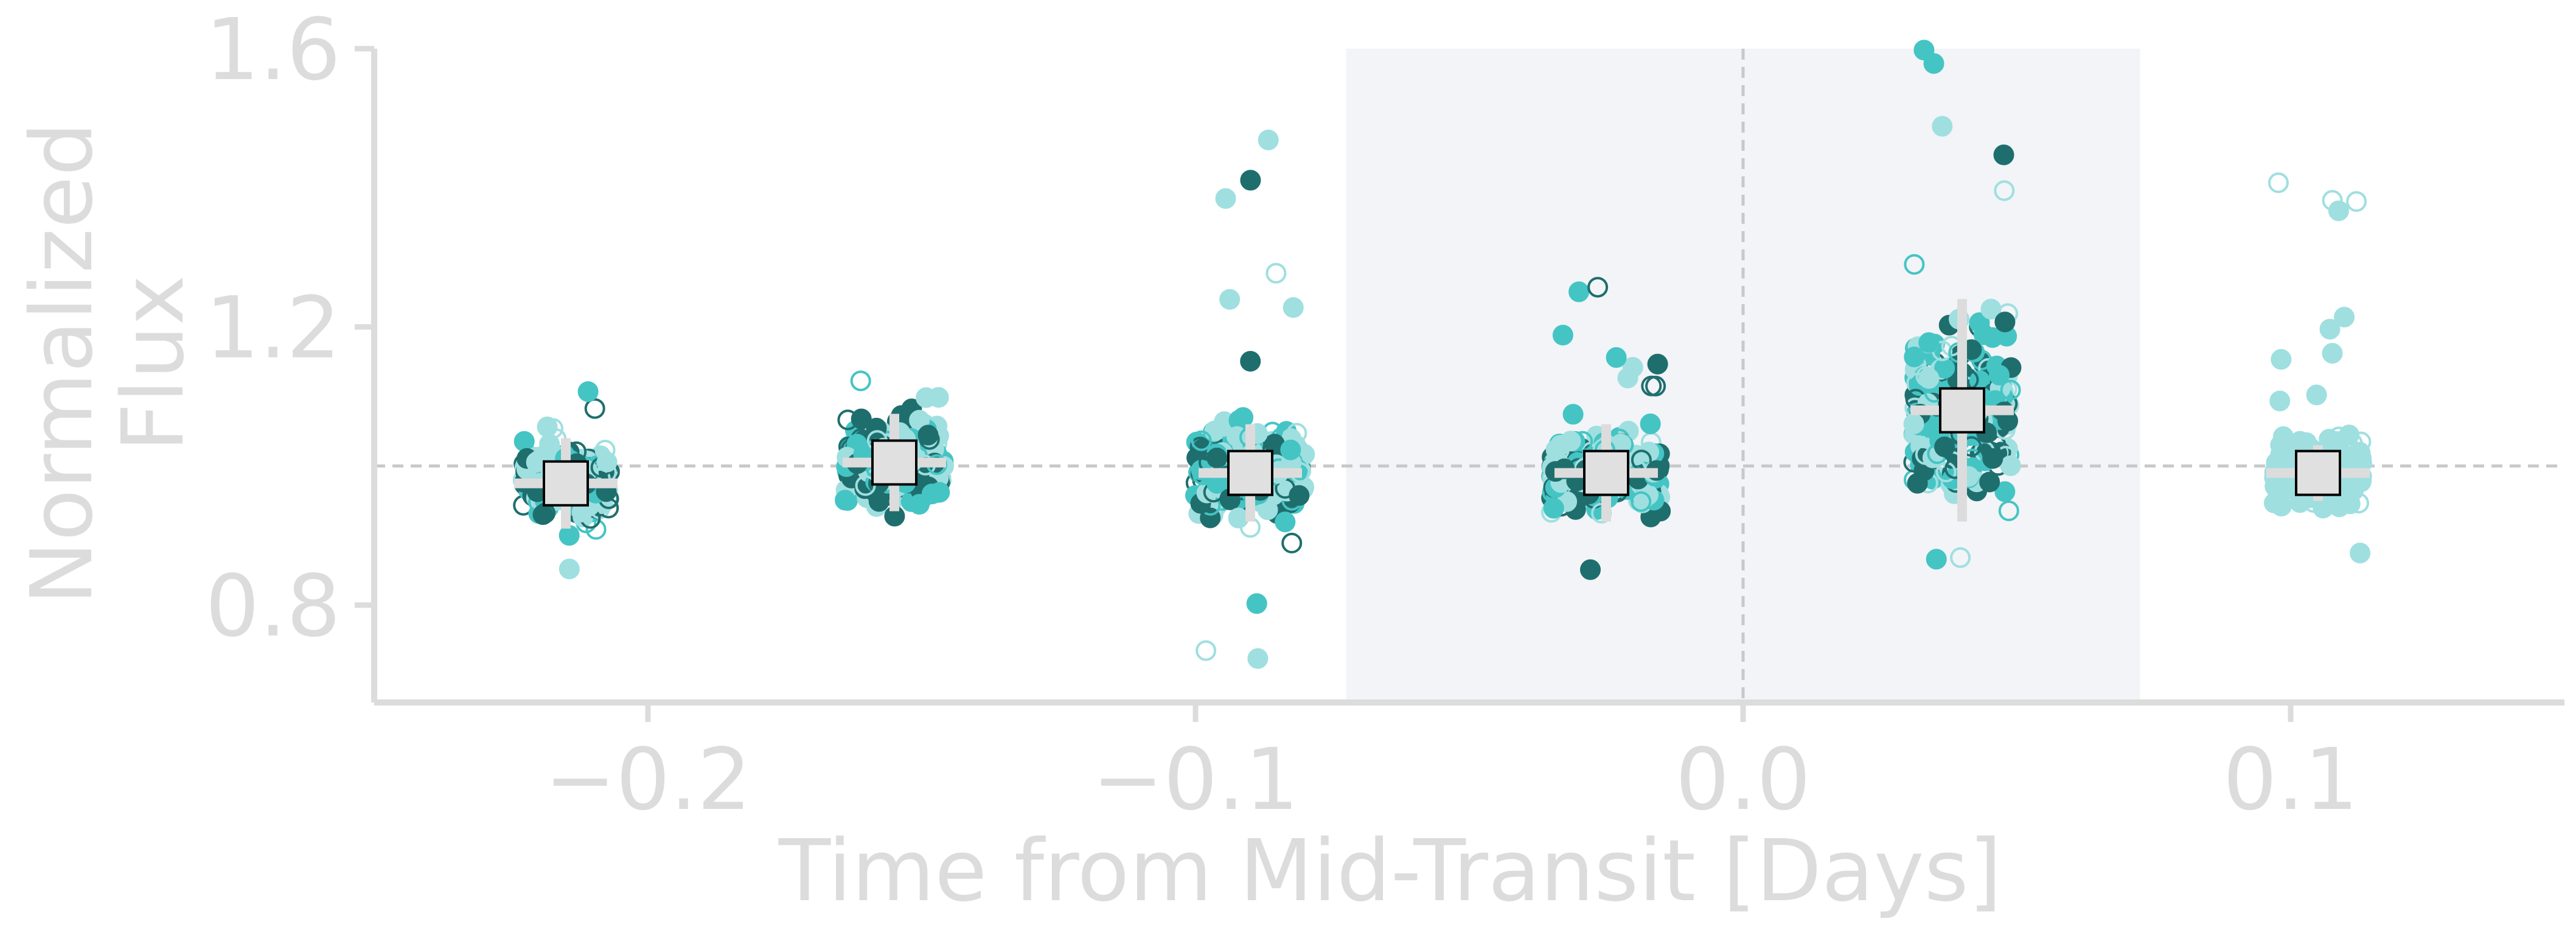  Describe the element at coordinates (1390, 872) in the screenshot. I see `x-axis-title: Time from Mid-Transit [Days]` at that location.